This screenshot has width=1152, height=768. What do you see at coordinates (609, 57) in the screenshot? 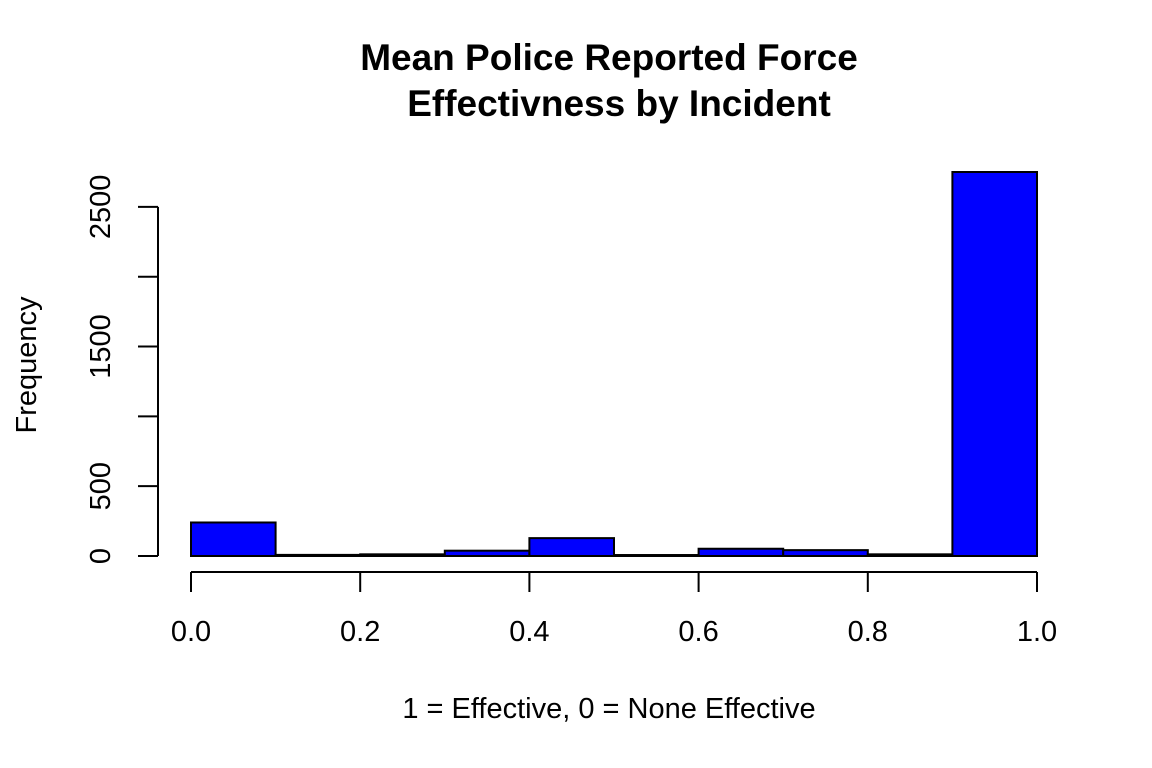
I see `chart-title-line-1: Mean Police Reported Force` at bounding box center [609, 57].